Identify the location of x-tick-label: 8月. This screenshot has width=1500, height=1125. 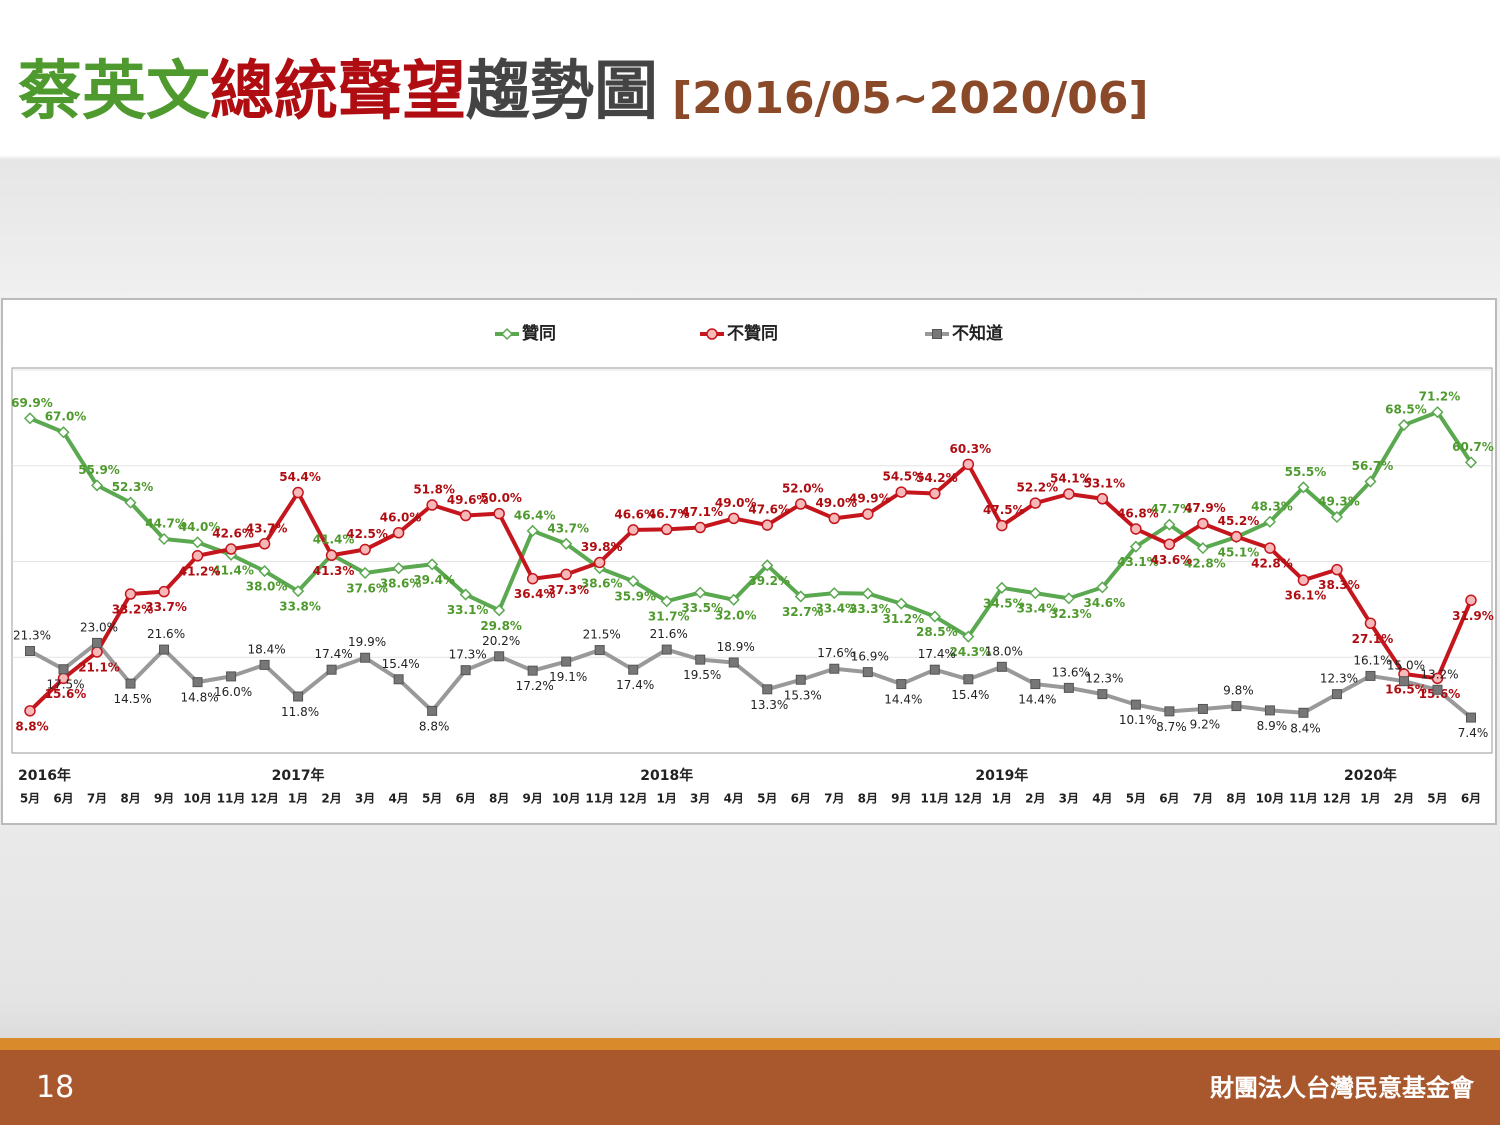
(868, 799).